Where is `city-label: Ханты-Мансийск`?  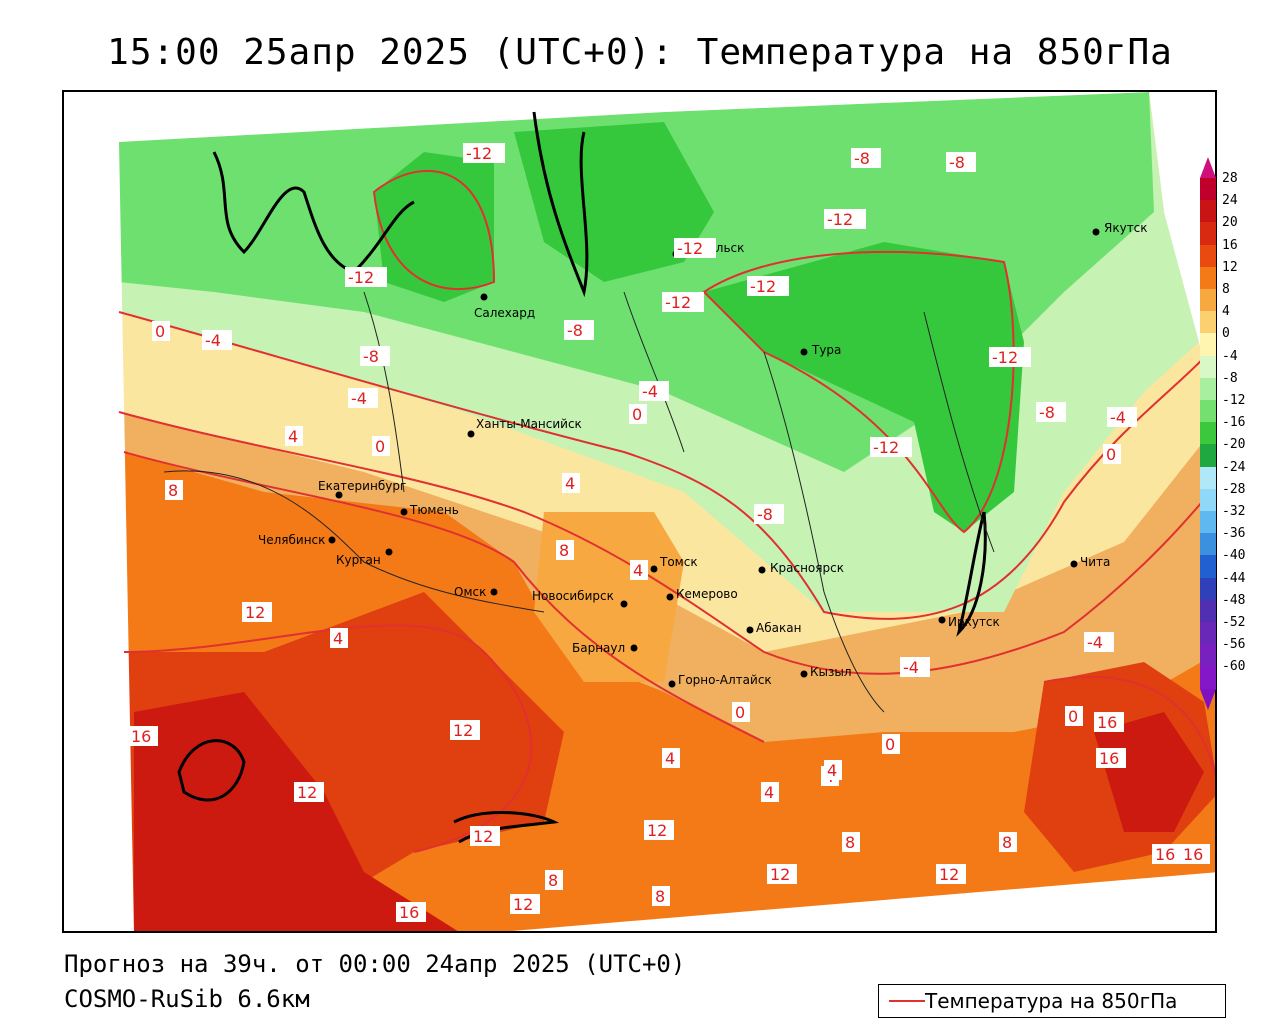 city-label: Ханты-Мансийск is located at coordinates (529, 424).